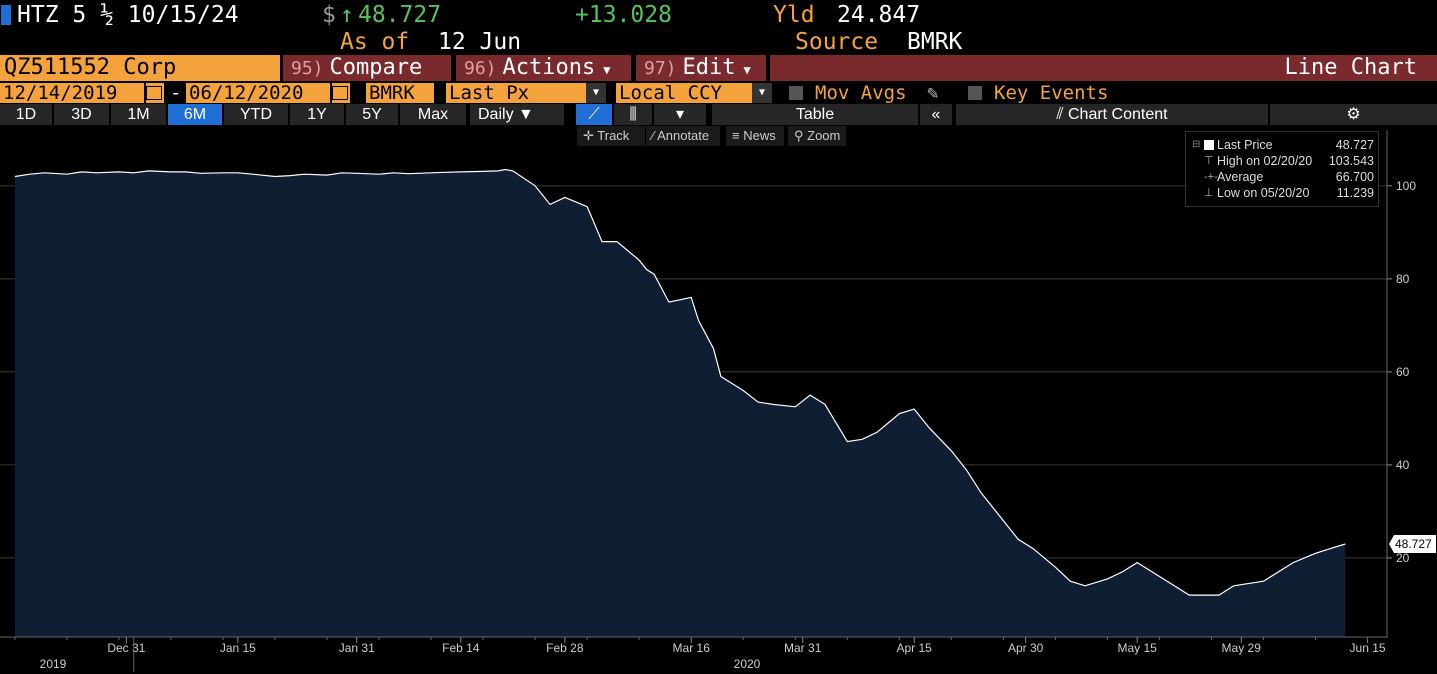  I want to click on pencil-icon: ⁄, so click(655, 135).